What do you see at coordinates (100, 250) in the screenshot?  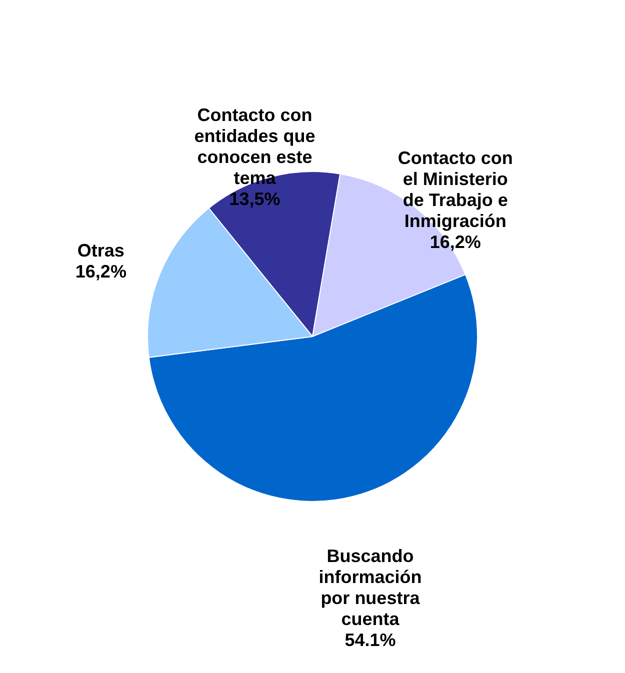 I see `slice-label: Otras` at bounding box center [100, 250].